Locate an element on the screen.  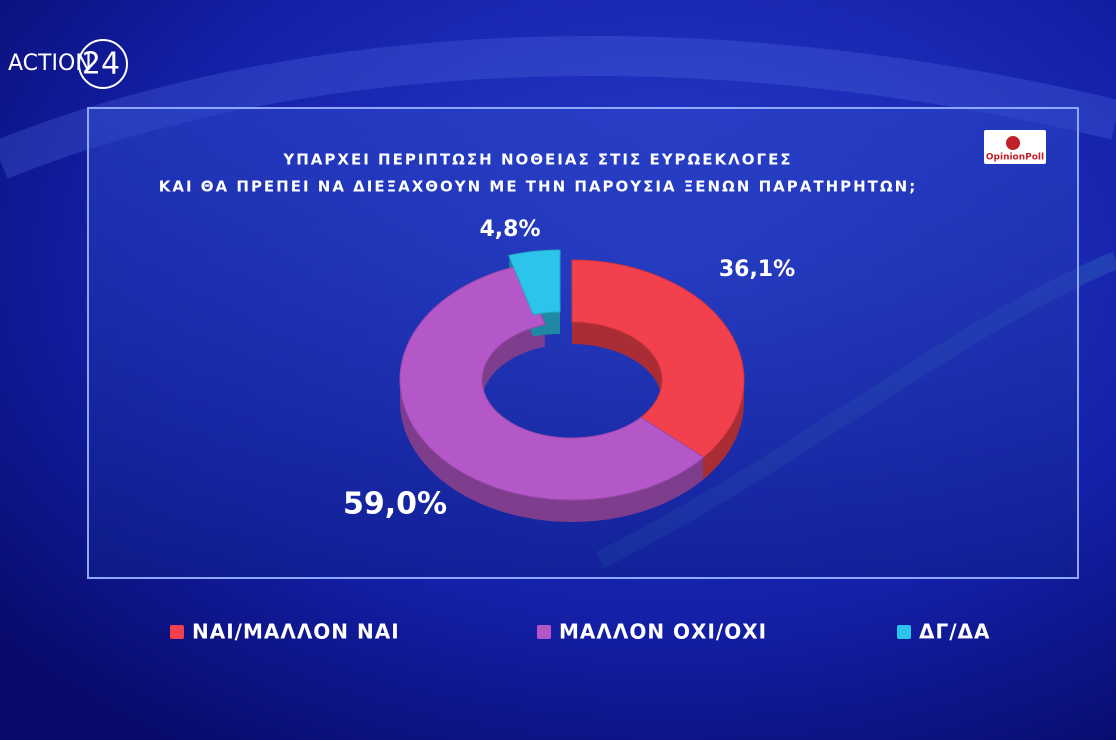
brand-number: 24 is located at coordinates (101, 64).